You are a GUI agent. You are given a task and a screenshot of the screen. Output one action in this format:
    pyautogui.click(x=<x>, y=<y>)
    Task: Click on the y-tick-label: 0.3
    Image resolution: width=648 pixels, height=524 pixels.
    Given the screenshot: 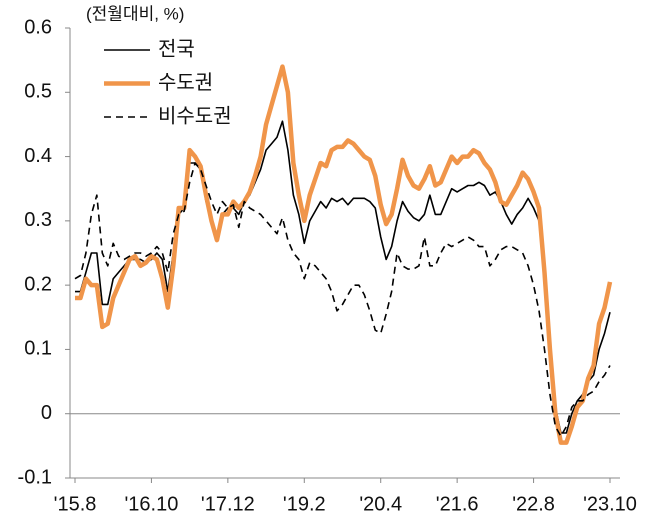 What is the action you would take?
    pyautogui.click(x=38, y=220)
    